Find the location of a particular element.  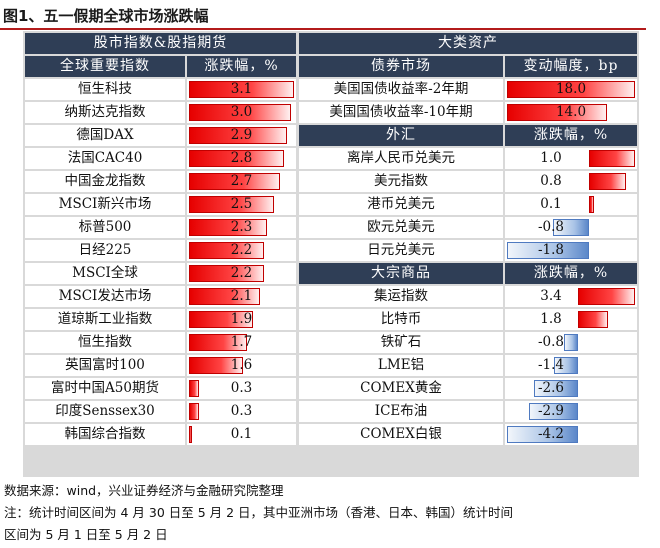

table-row-value-cell: 1.8 is located at coordinates (571, 319).